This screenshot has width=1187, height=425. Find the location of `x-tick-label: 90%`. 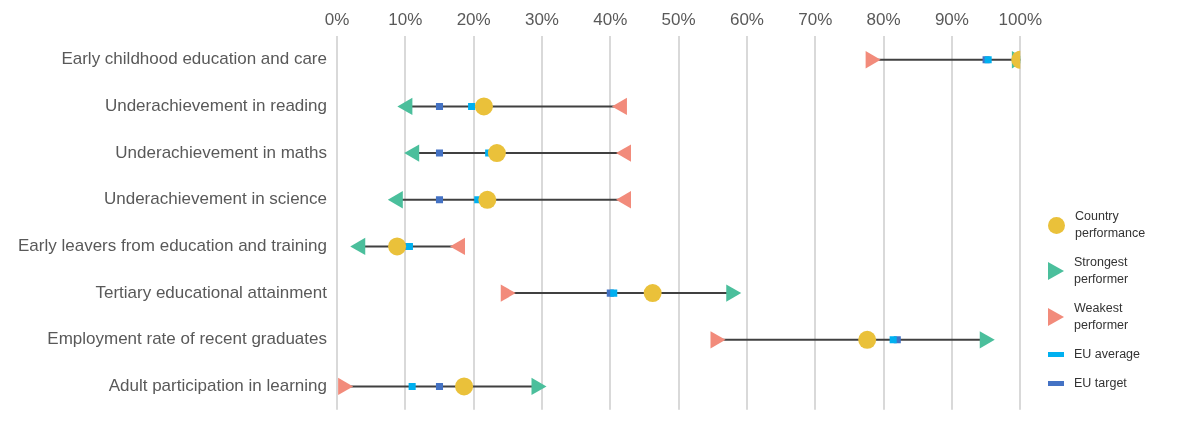

x-tick-label: 90% is located at coordinates (951, 19).